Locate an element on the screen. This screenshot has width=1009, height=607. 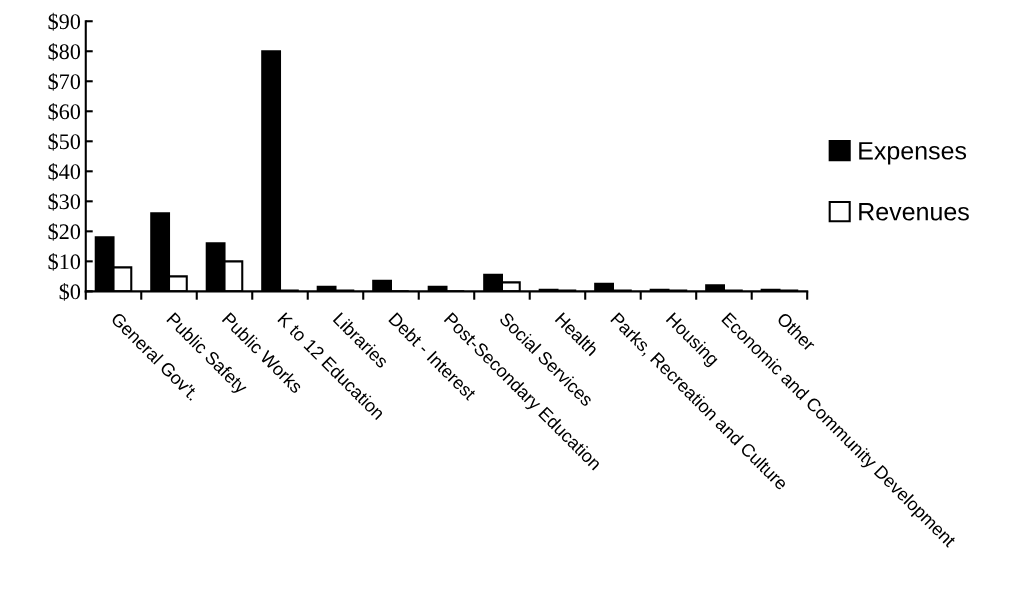
legend-label: Expenses is located at coordinates (913, 153).